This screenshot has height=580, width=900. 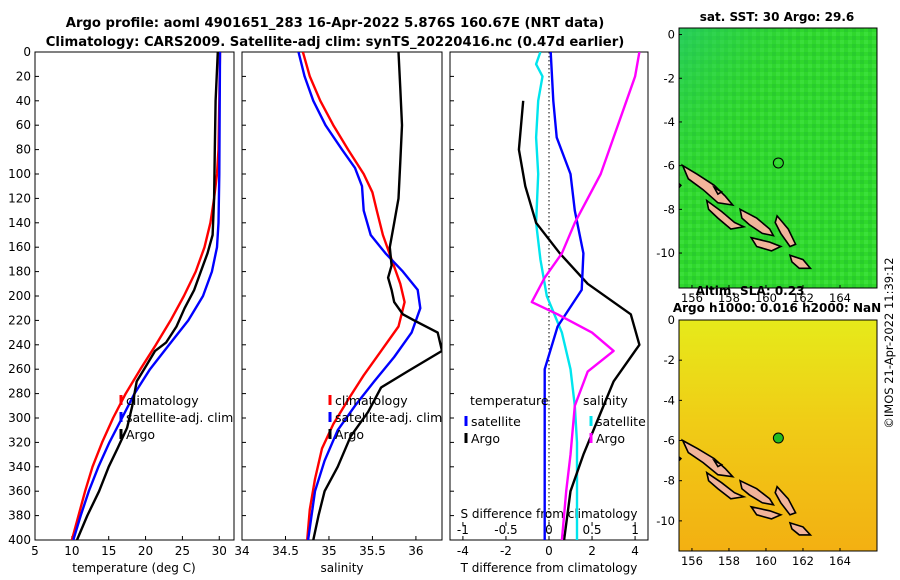 I want to click on y-tick-label: 180, so click(x=19, y=272).